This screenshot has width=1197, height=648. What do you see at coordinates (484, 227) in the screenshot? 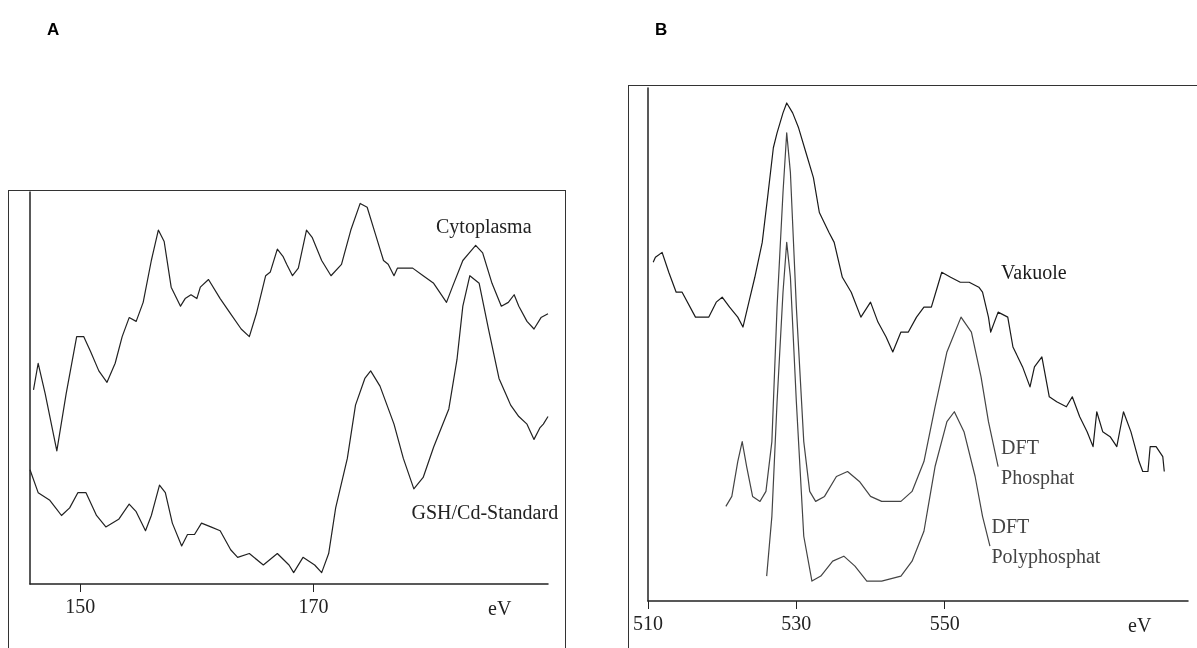
I see `series-label: Cytoplasma` at bounding box center [484, 227].